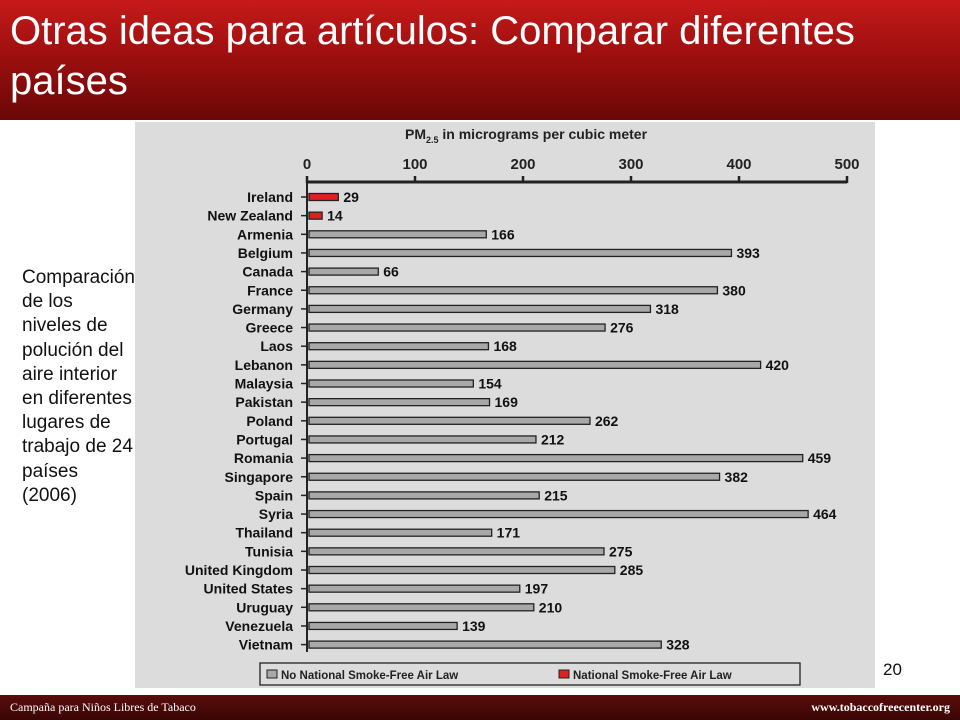  I want to click on chart-title: PM2.5 in micrograms per cubic meter, so click(526, 135).